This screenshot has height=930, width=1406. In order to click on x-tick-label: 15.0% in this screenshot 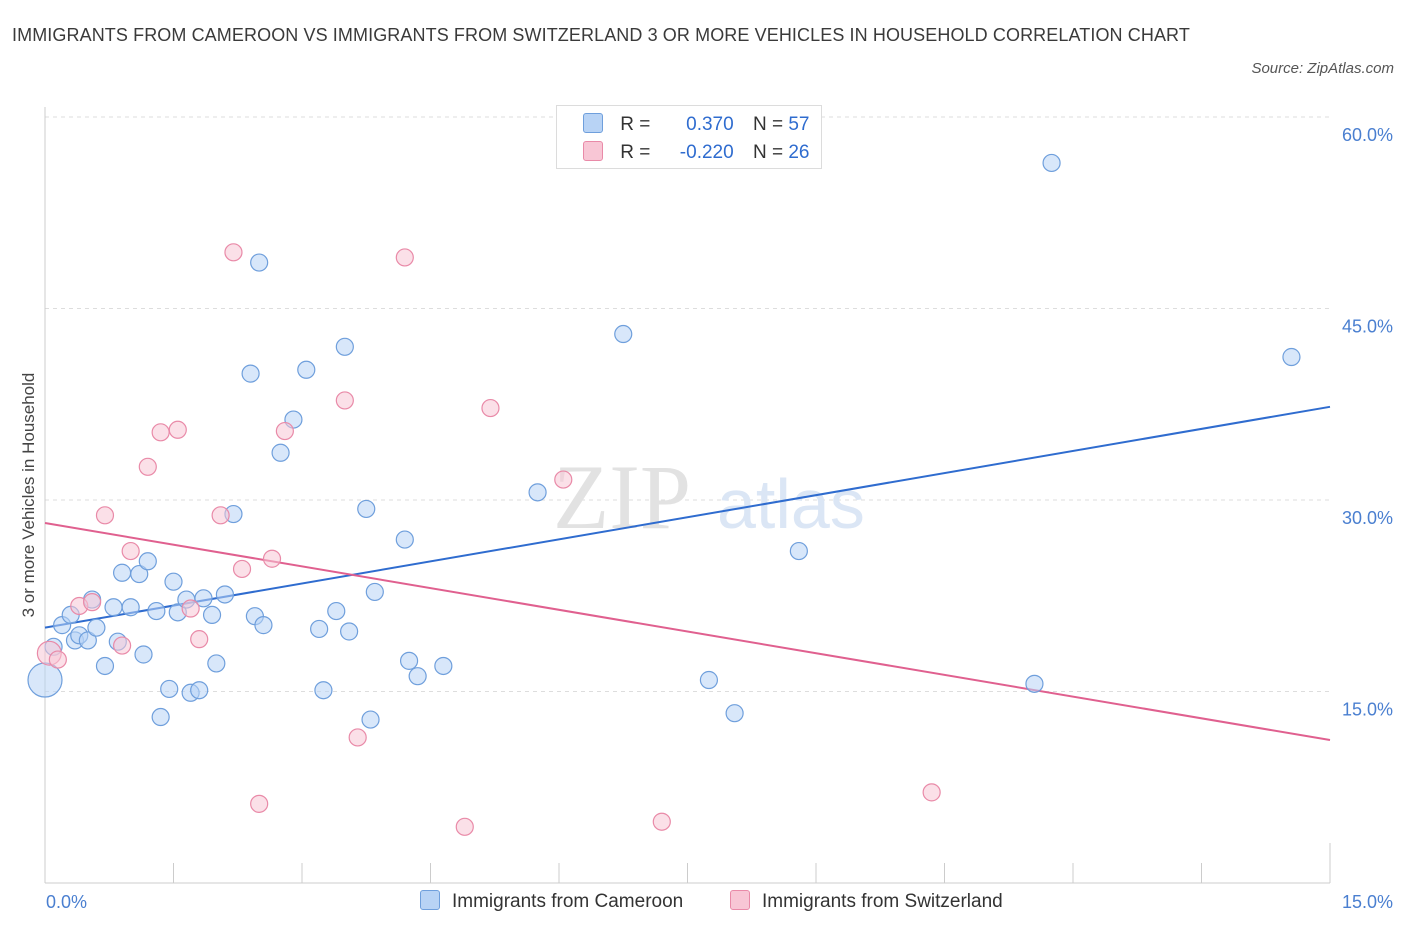, I will do `click(1367, 902)`.